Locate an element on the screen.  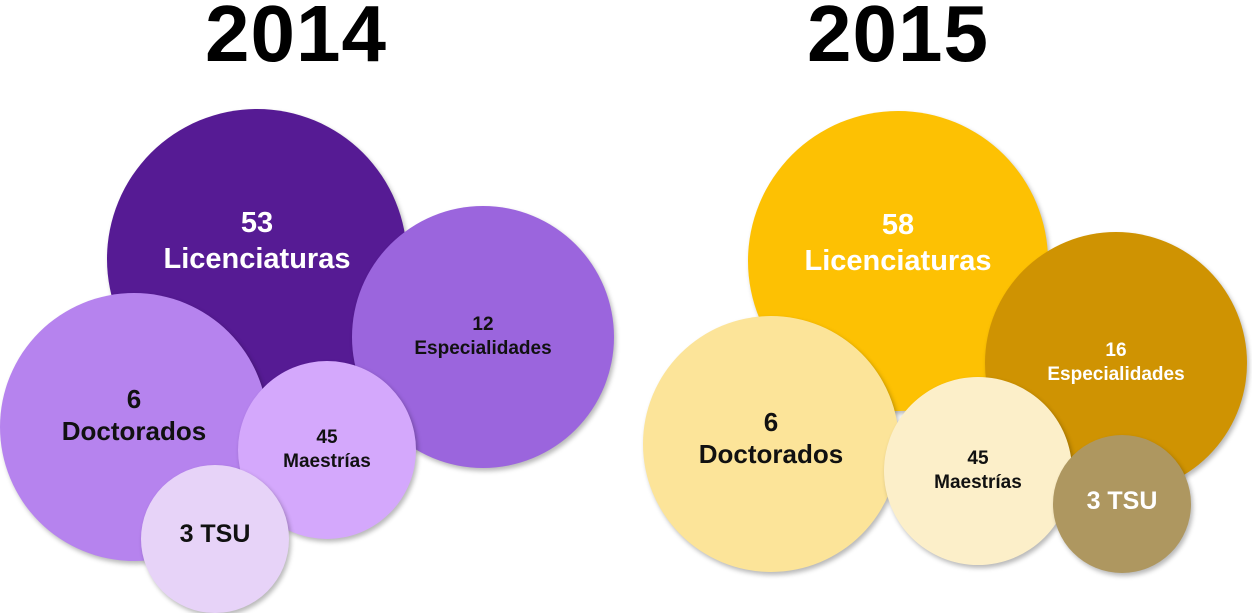
bubble-count: 58 is located at coordinates (898, 224).